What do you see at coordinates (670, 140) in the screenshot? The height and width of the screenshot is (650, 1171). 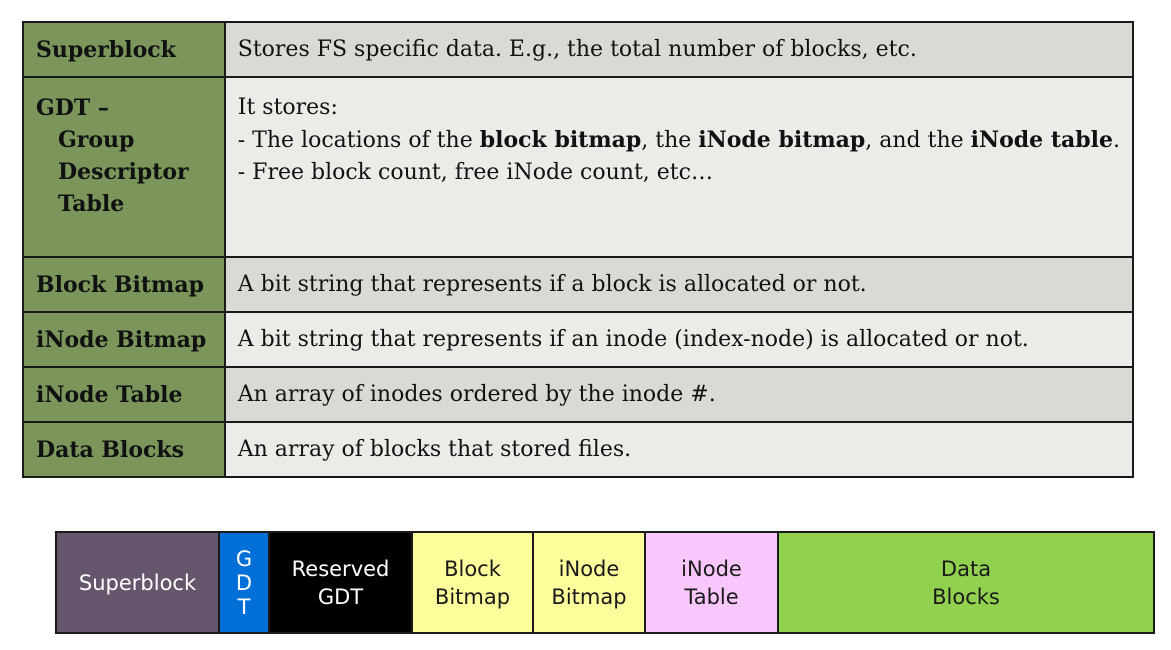 I see `desc-text: , the` at bounding box center [670, 140].